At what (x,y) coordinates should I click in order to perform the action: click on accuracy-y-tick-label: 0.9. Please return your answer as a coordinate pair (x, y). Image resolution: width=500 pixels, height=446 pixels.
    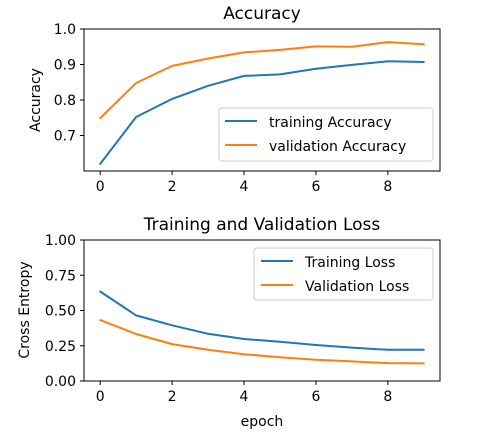
    Looking at the image, I should click on (65, 66).